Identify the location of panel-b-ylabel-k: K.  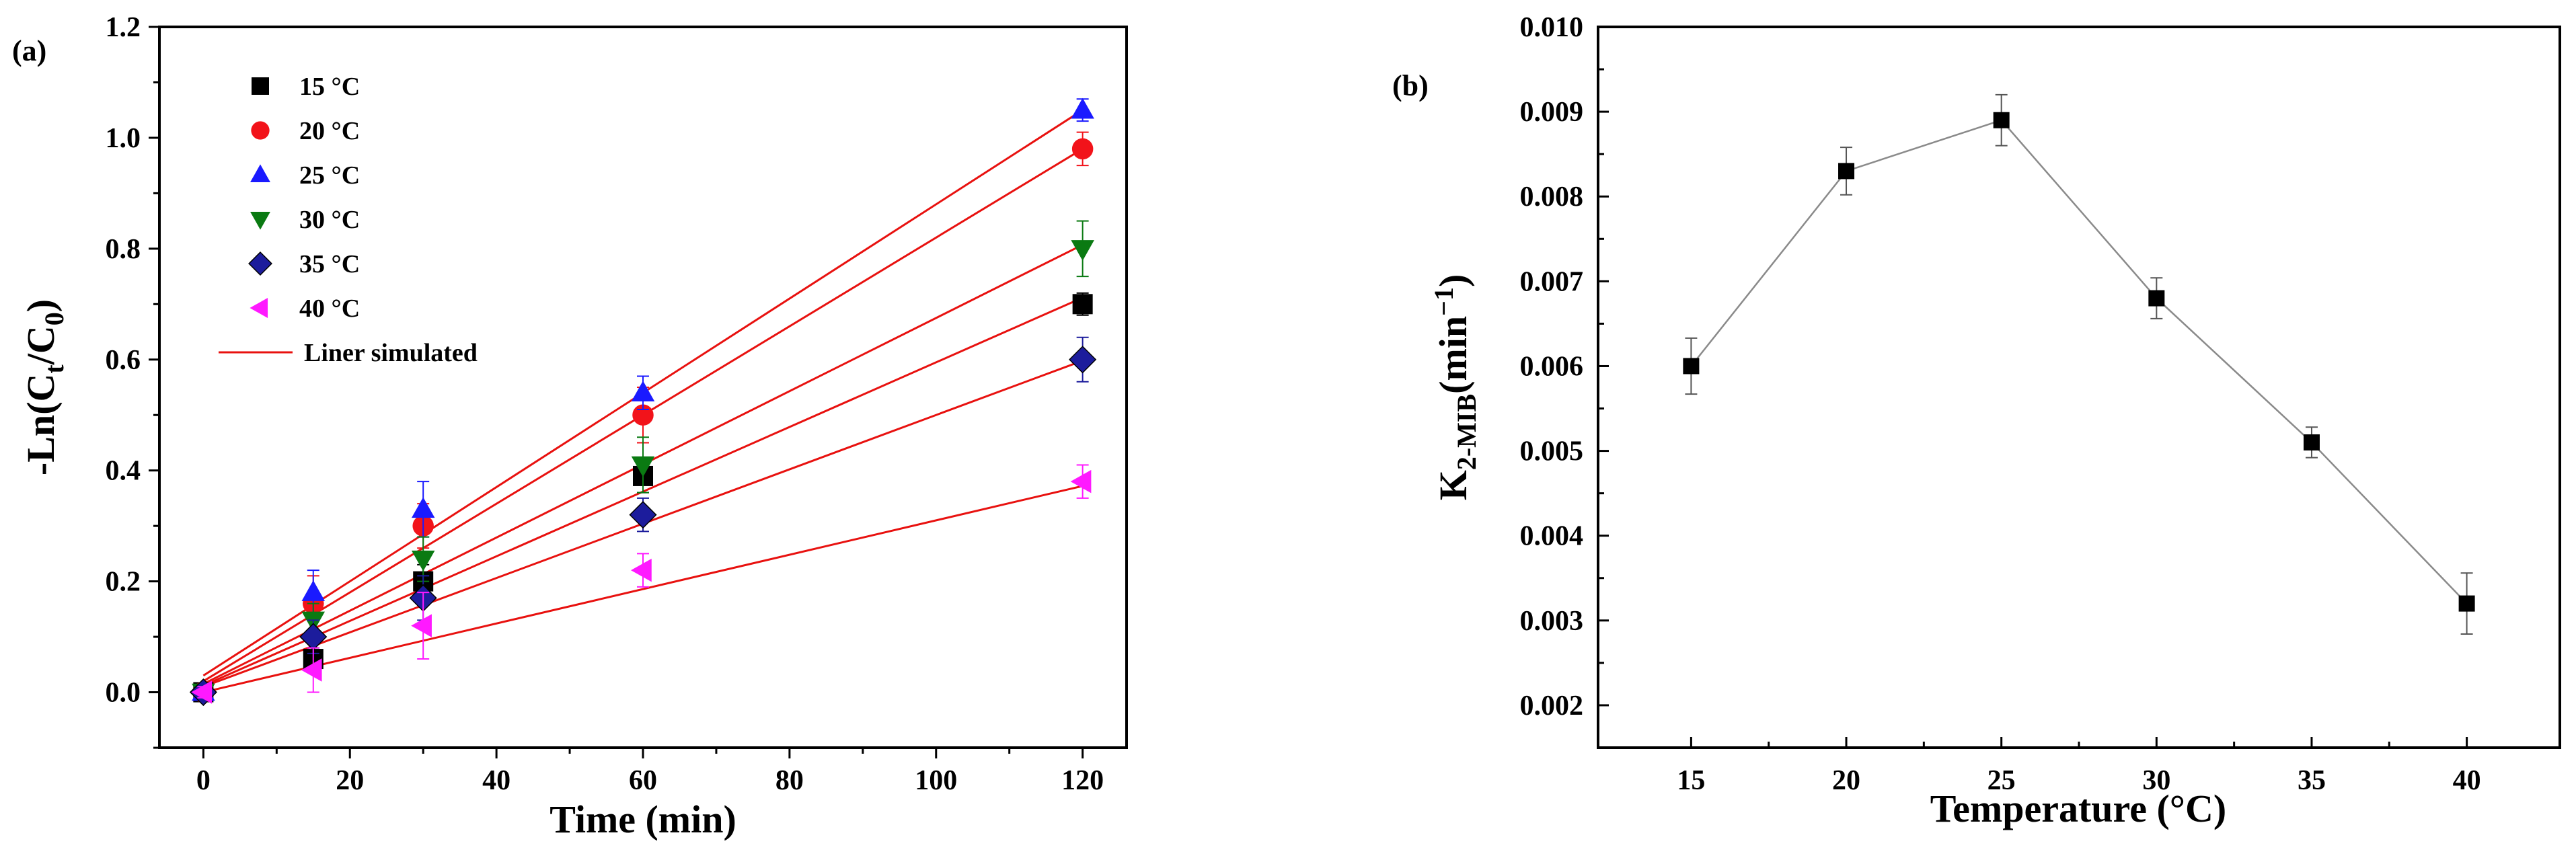
(1453, 485).